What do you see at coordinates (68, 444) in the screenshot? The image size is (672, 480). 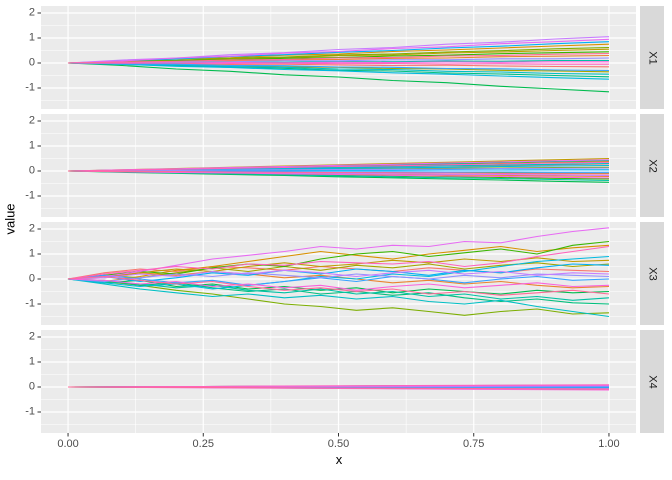 I see `x-tick-label: 0.00` at bounding box center [68, 444].